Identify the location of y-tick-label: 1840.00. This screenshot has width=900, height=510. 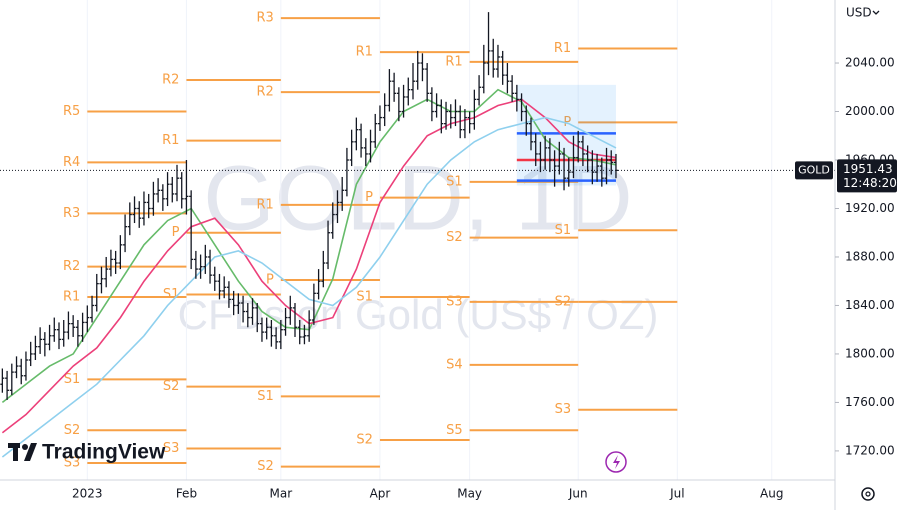
(870, 305).